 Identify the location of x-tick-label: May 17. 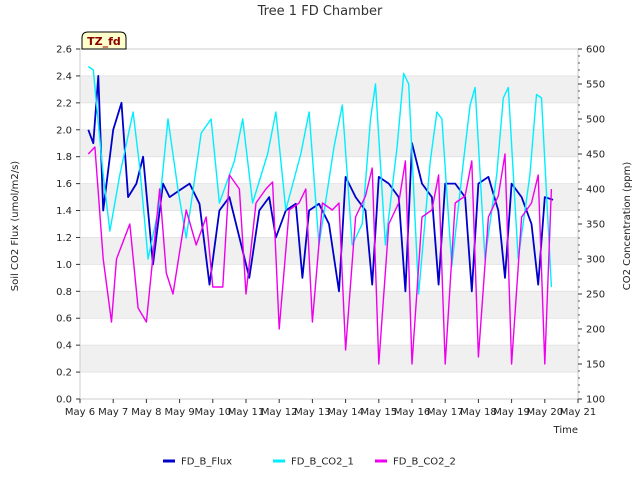
(445, 412).